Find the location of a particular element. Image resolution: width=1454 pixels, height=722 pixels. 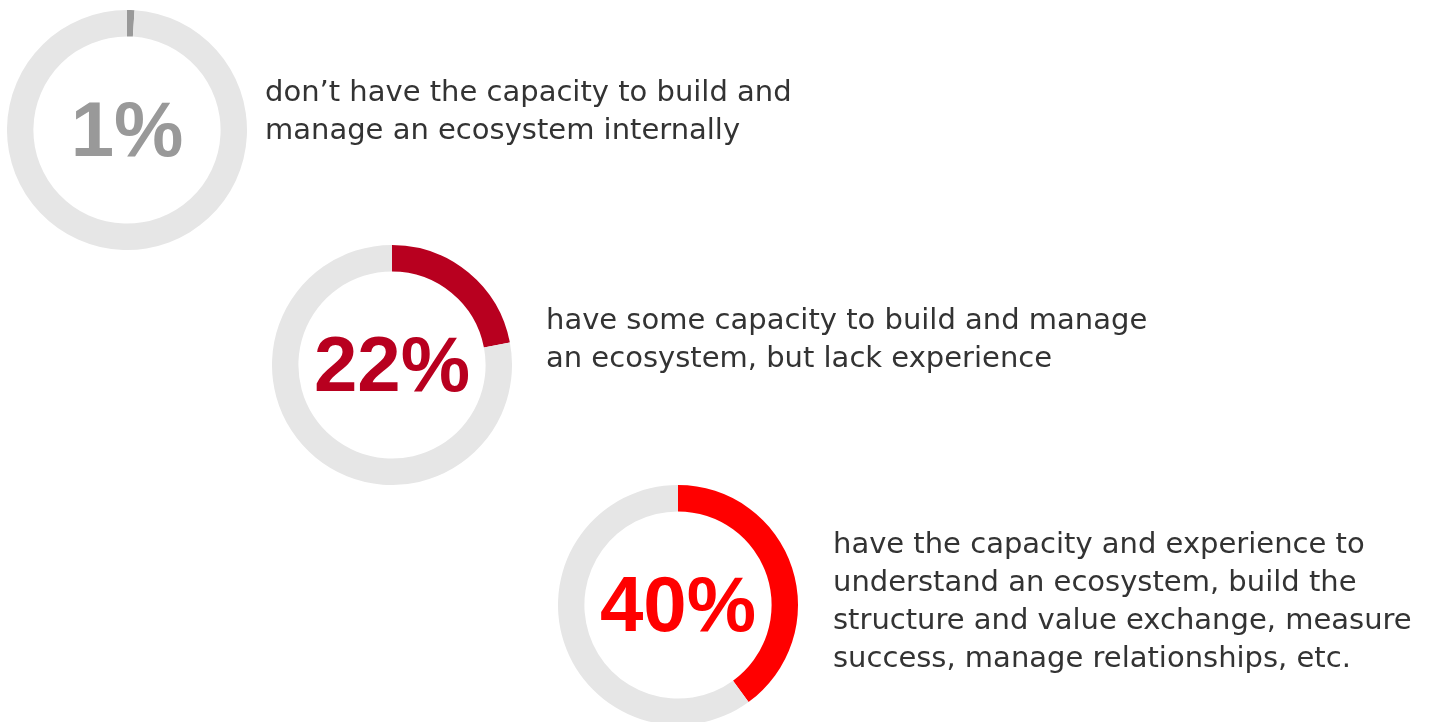

data-label: 40% is located at coordinates (678, 603).